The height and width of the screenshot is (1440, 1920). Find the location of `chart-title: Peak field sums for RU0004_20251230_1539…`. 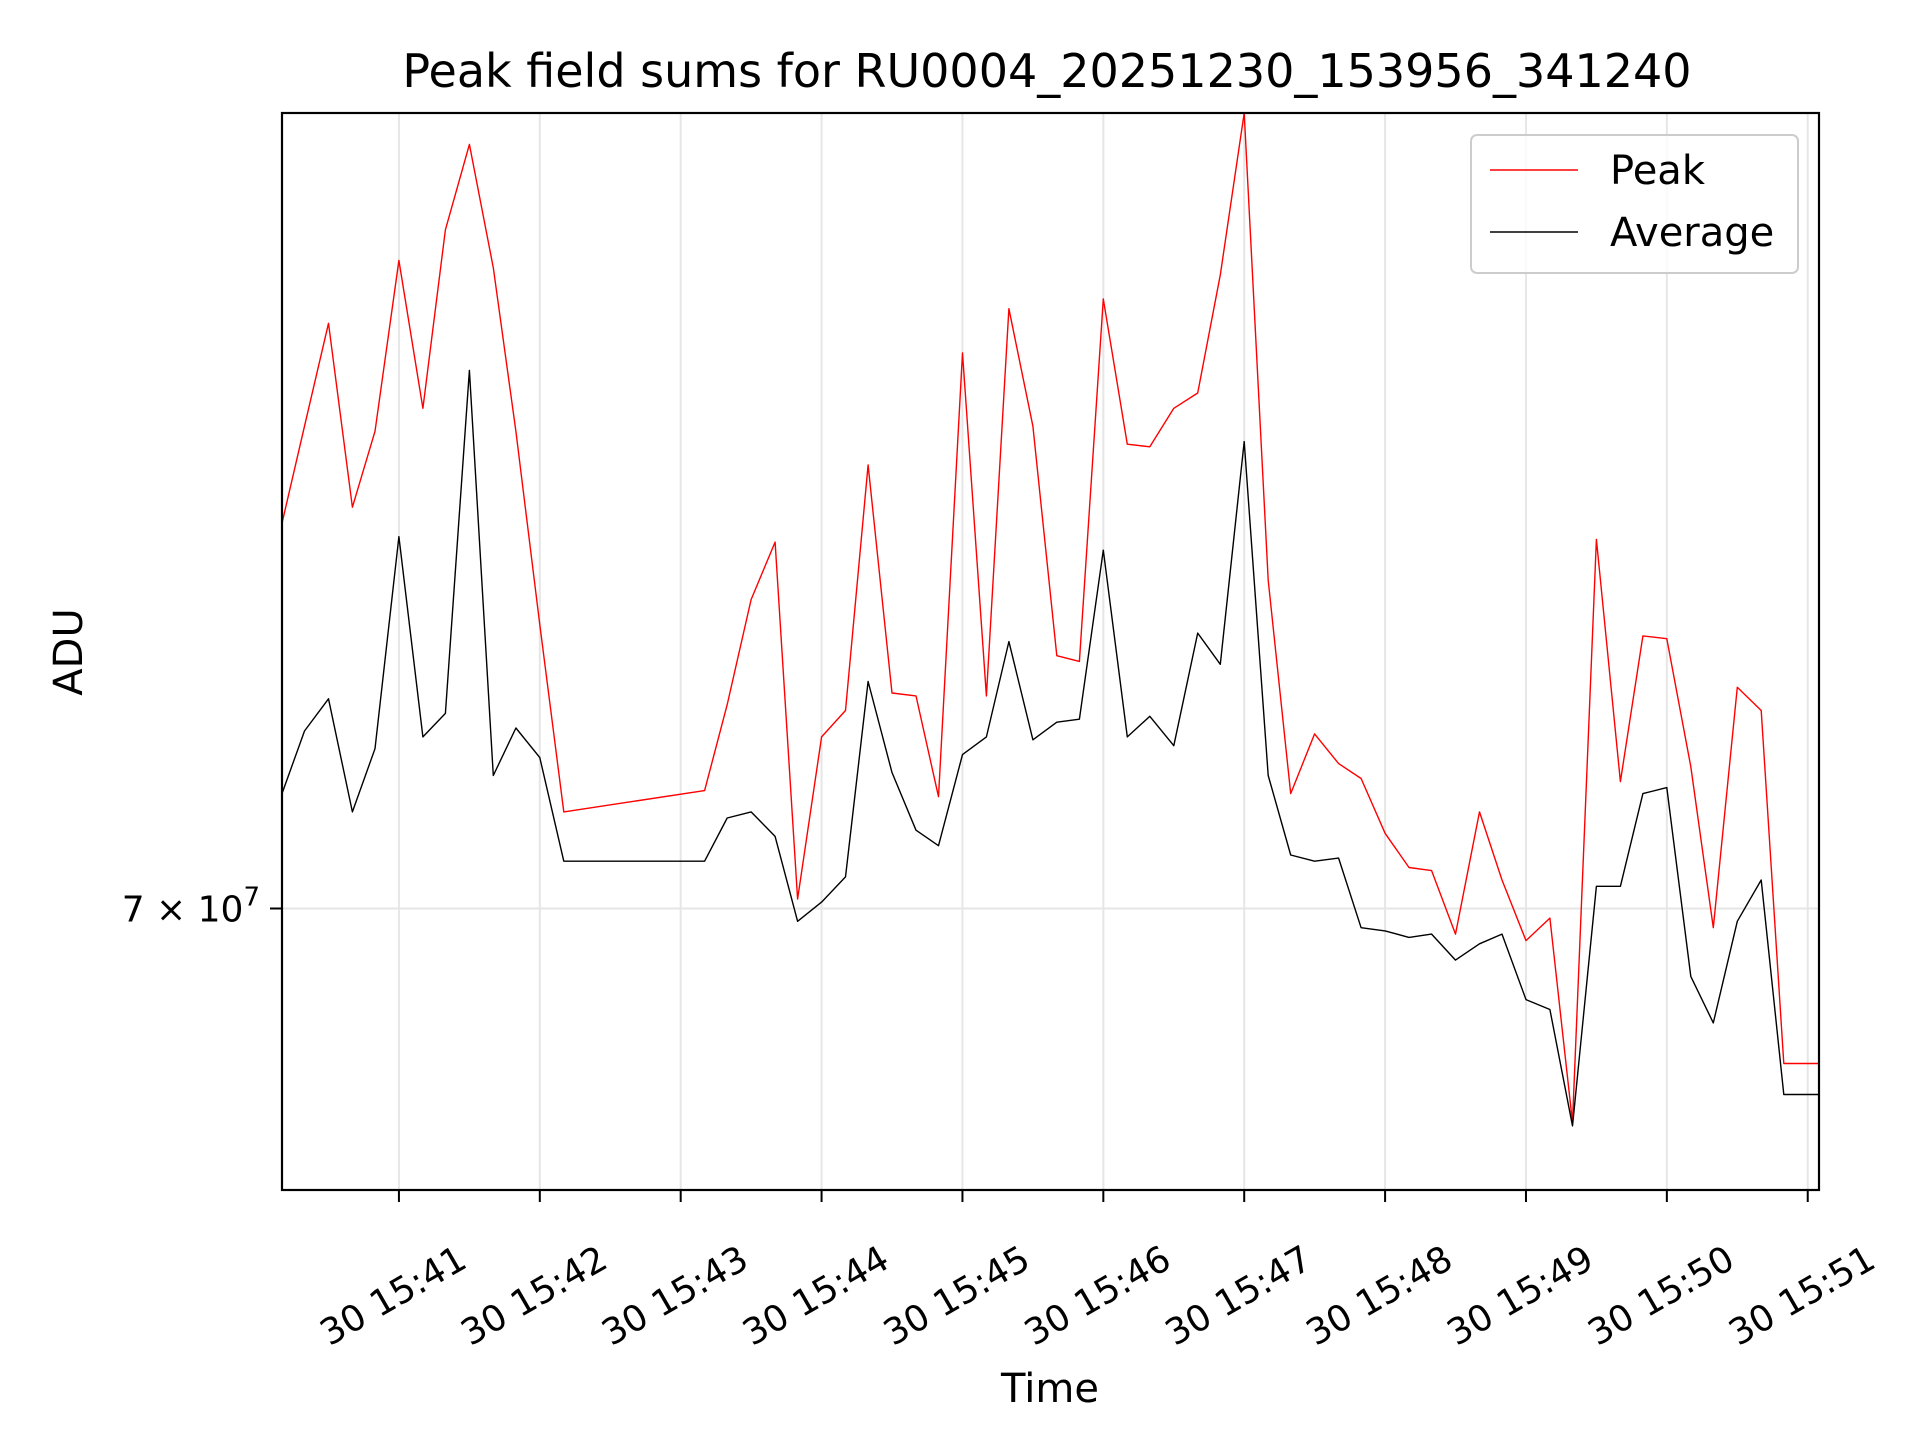

chart-title: Peak field sums for RU0004_20251230_1539… is located at coordinates (1046, 71).